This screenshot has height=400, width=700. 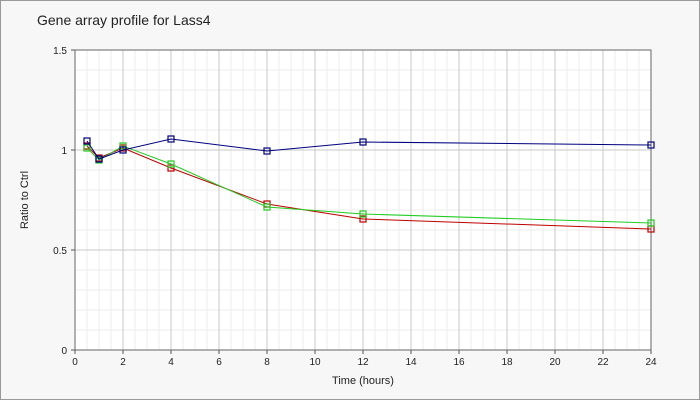 I want to click on y-axis-title: Ratio to Ctrl, so click(x=25, y=200).